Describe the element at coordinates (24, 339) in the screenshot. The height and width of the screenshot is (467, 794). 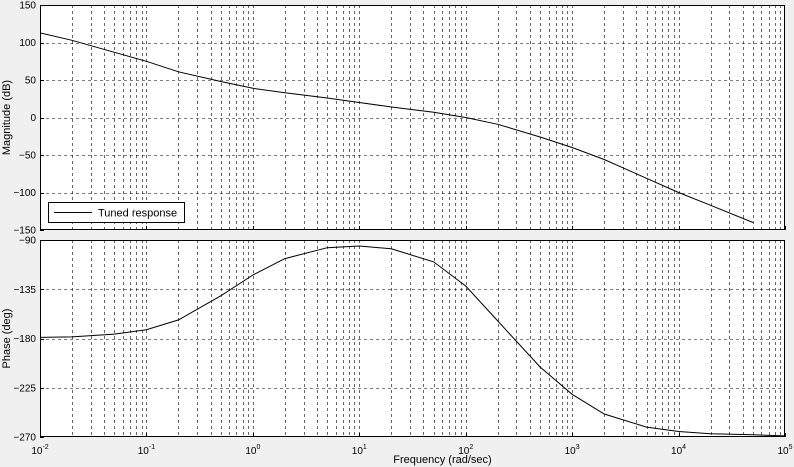
I see `y-tick-label: −180` at that location.